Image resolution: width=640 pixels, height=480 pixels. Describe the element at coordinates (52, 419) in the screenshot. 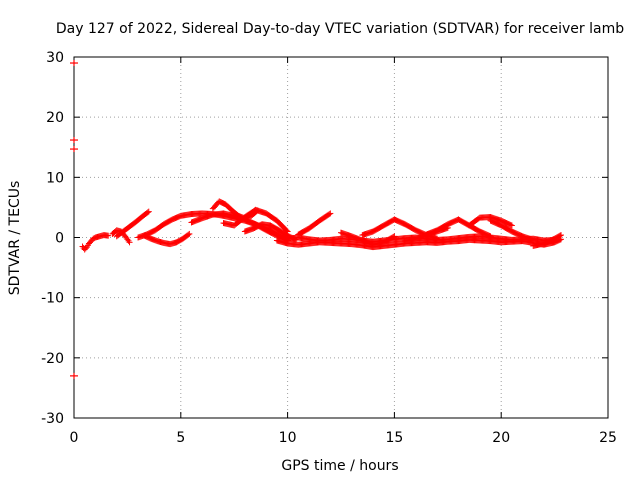

I see `y-tick-label: -30` at that location.